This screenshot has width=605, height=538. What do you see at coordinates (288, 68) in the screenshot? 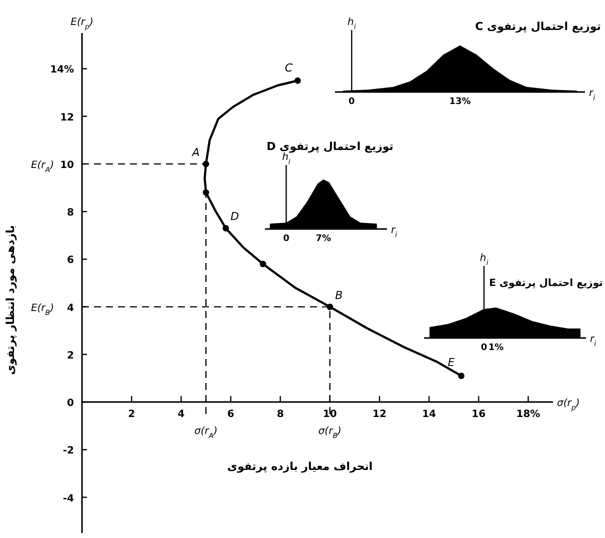
I see `annotation: C` at bounding box center [288, 68].